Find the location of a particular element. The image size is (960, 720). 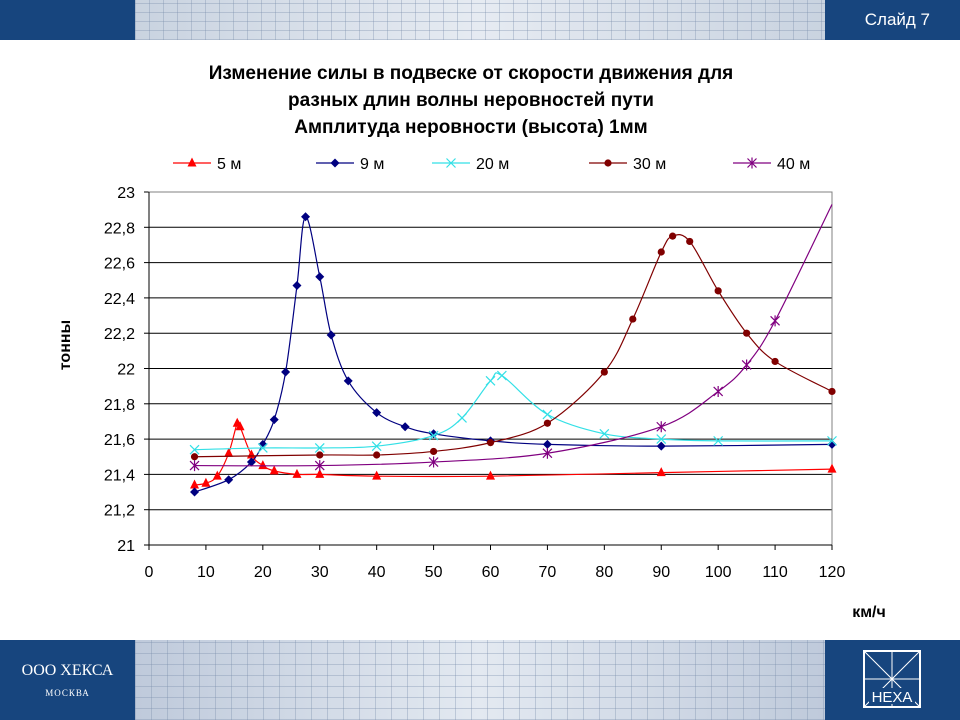

mesh-pattern-bottom is located at coordinates (480, 680).